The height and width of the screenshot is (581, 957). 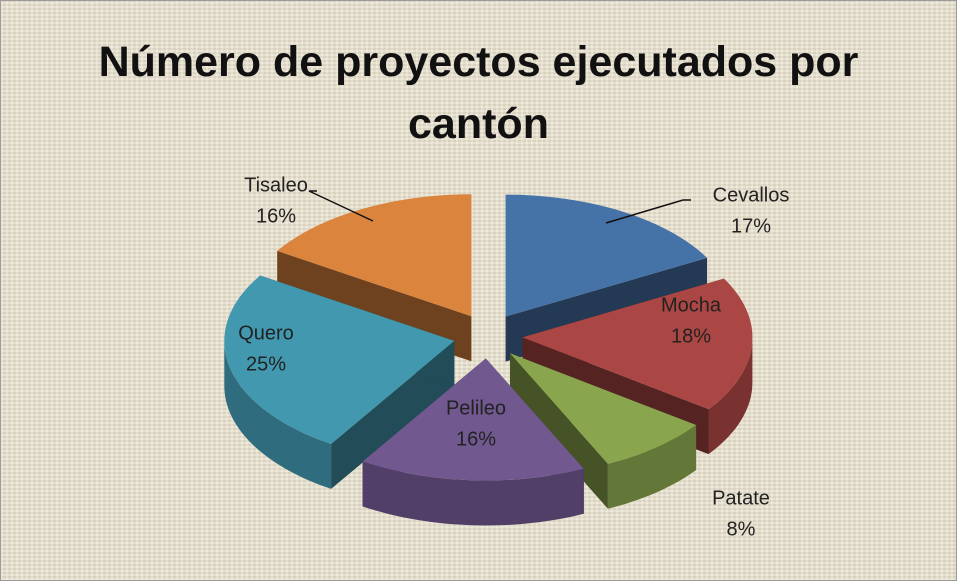 What do you see at coordinates (751, 226) in the screenshot?
I see `slice-value-label: 17%` at bounding box center [751, 226].